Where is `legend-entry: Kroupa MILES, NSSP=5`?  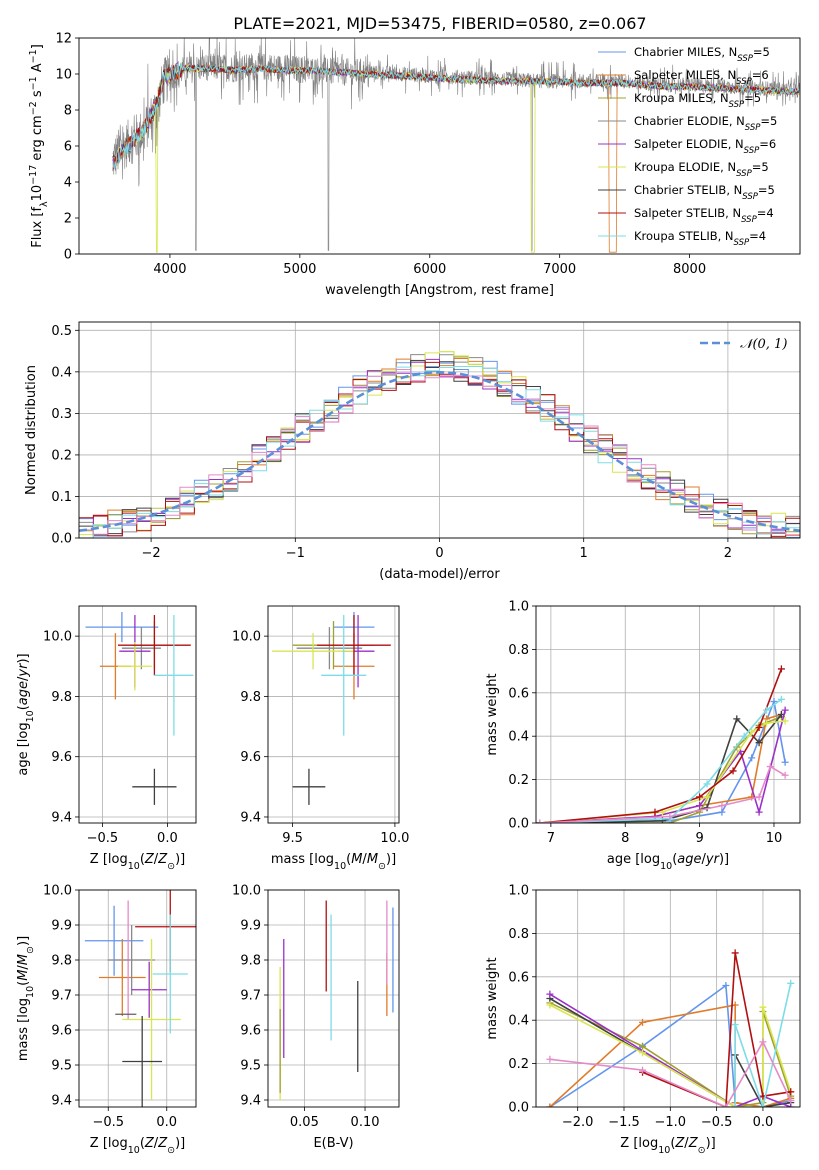 legend-entry: Kroupa MILES, NSSP=5 is located at coordinates (697, 100).